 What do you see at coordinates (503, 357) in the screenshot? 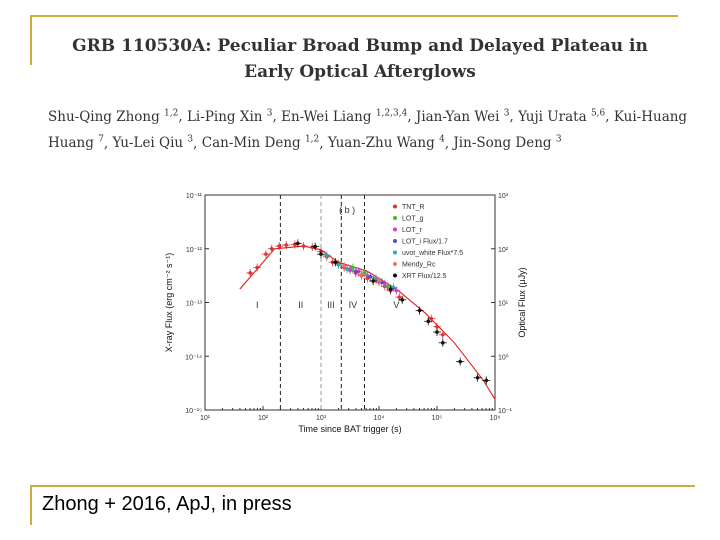
I see `y-right-tick-label: 10⁰` at bounding box center [503, 357].